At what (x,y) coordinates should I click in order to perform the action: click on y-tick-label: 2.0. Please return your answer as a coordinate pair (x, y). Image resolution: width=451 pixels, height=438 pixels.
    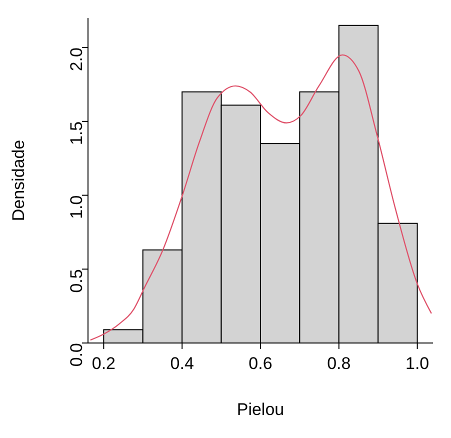
    Looking at the image, I should click on (76, 60).